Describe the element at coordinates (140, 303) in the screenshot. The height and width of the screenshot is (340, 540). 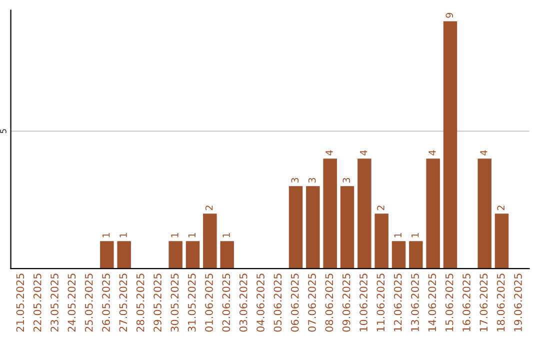
I see `x-tick-label: 28.05.2025` at that location.